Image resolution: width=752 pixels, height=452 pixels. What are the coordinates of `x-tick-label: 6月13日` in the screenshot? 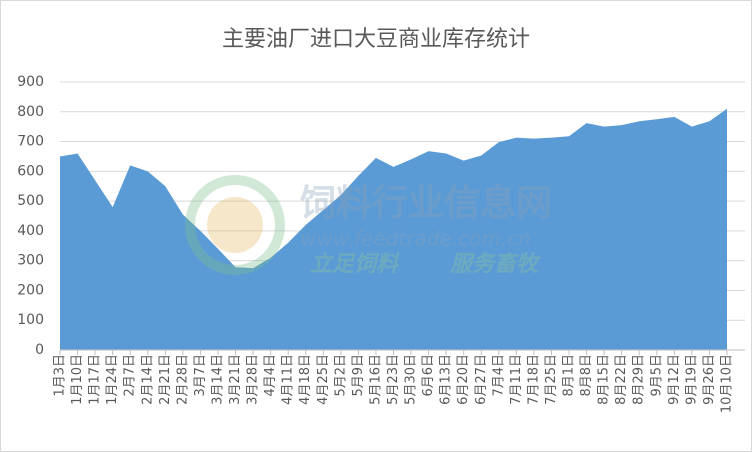 It's located at (446, 379).